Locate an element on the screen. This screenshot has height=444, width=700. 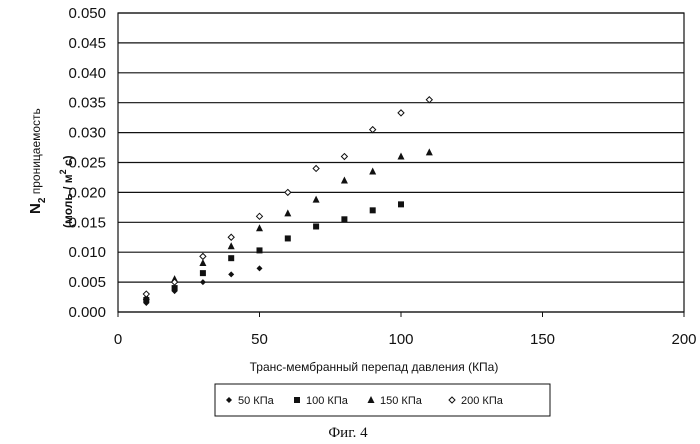
y-label-units-open: (моль / м is located at coordinates (68, 201).